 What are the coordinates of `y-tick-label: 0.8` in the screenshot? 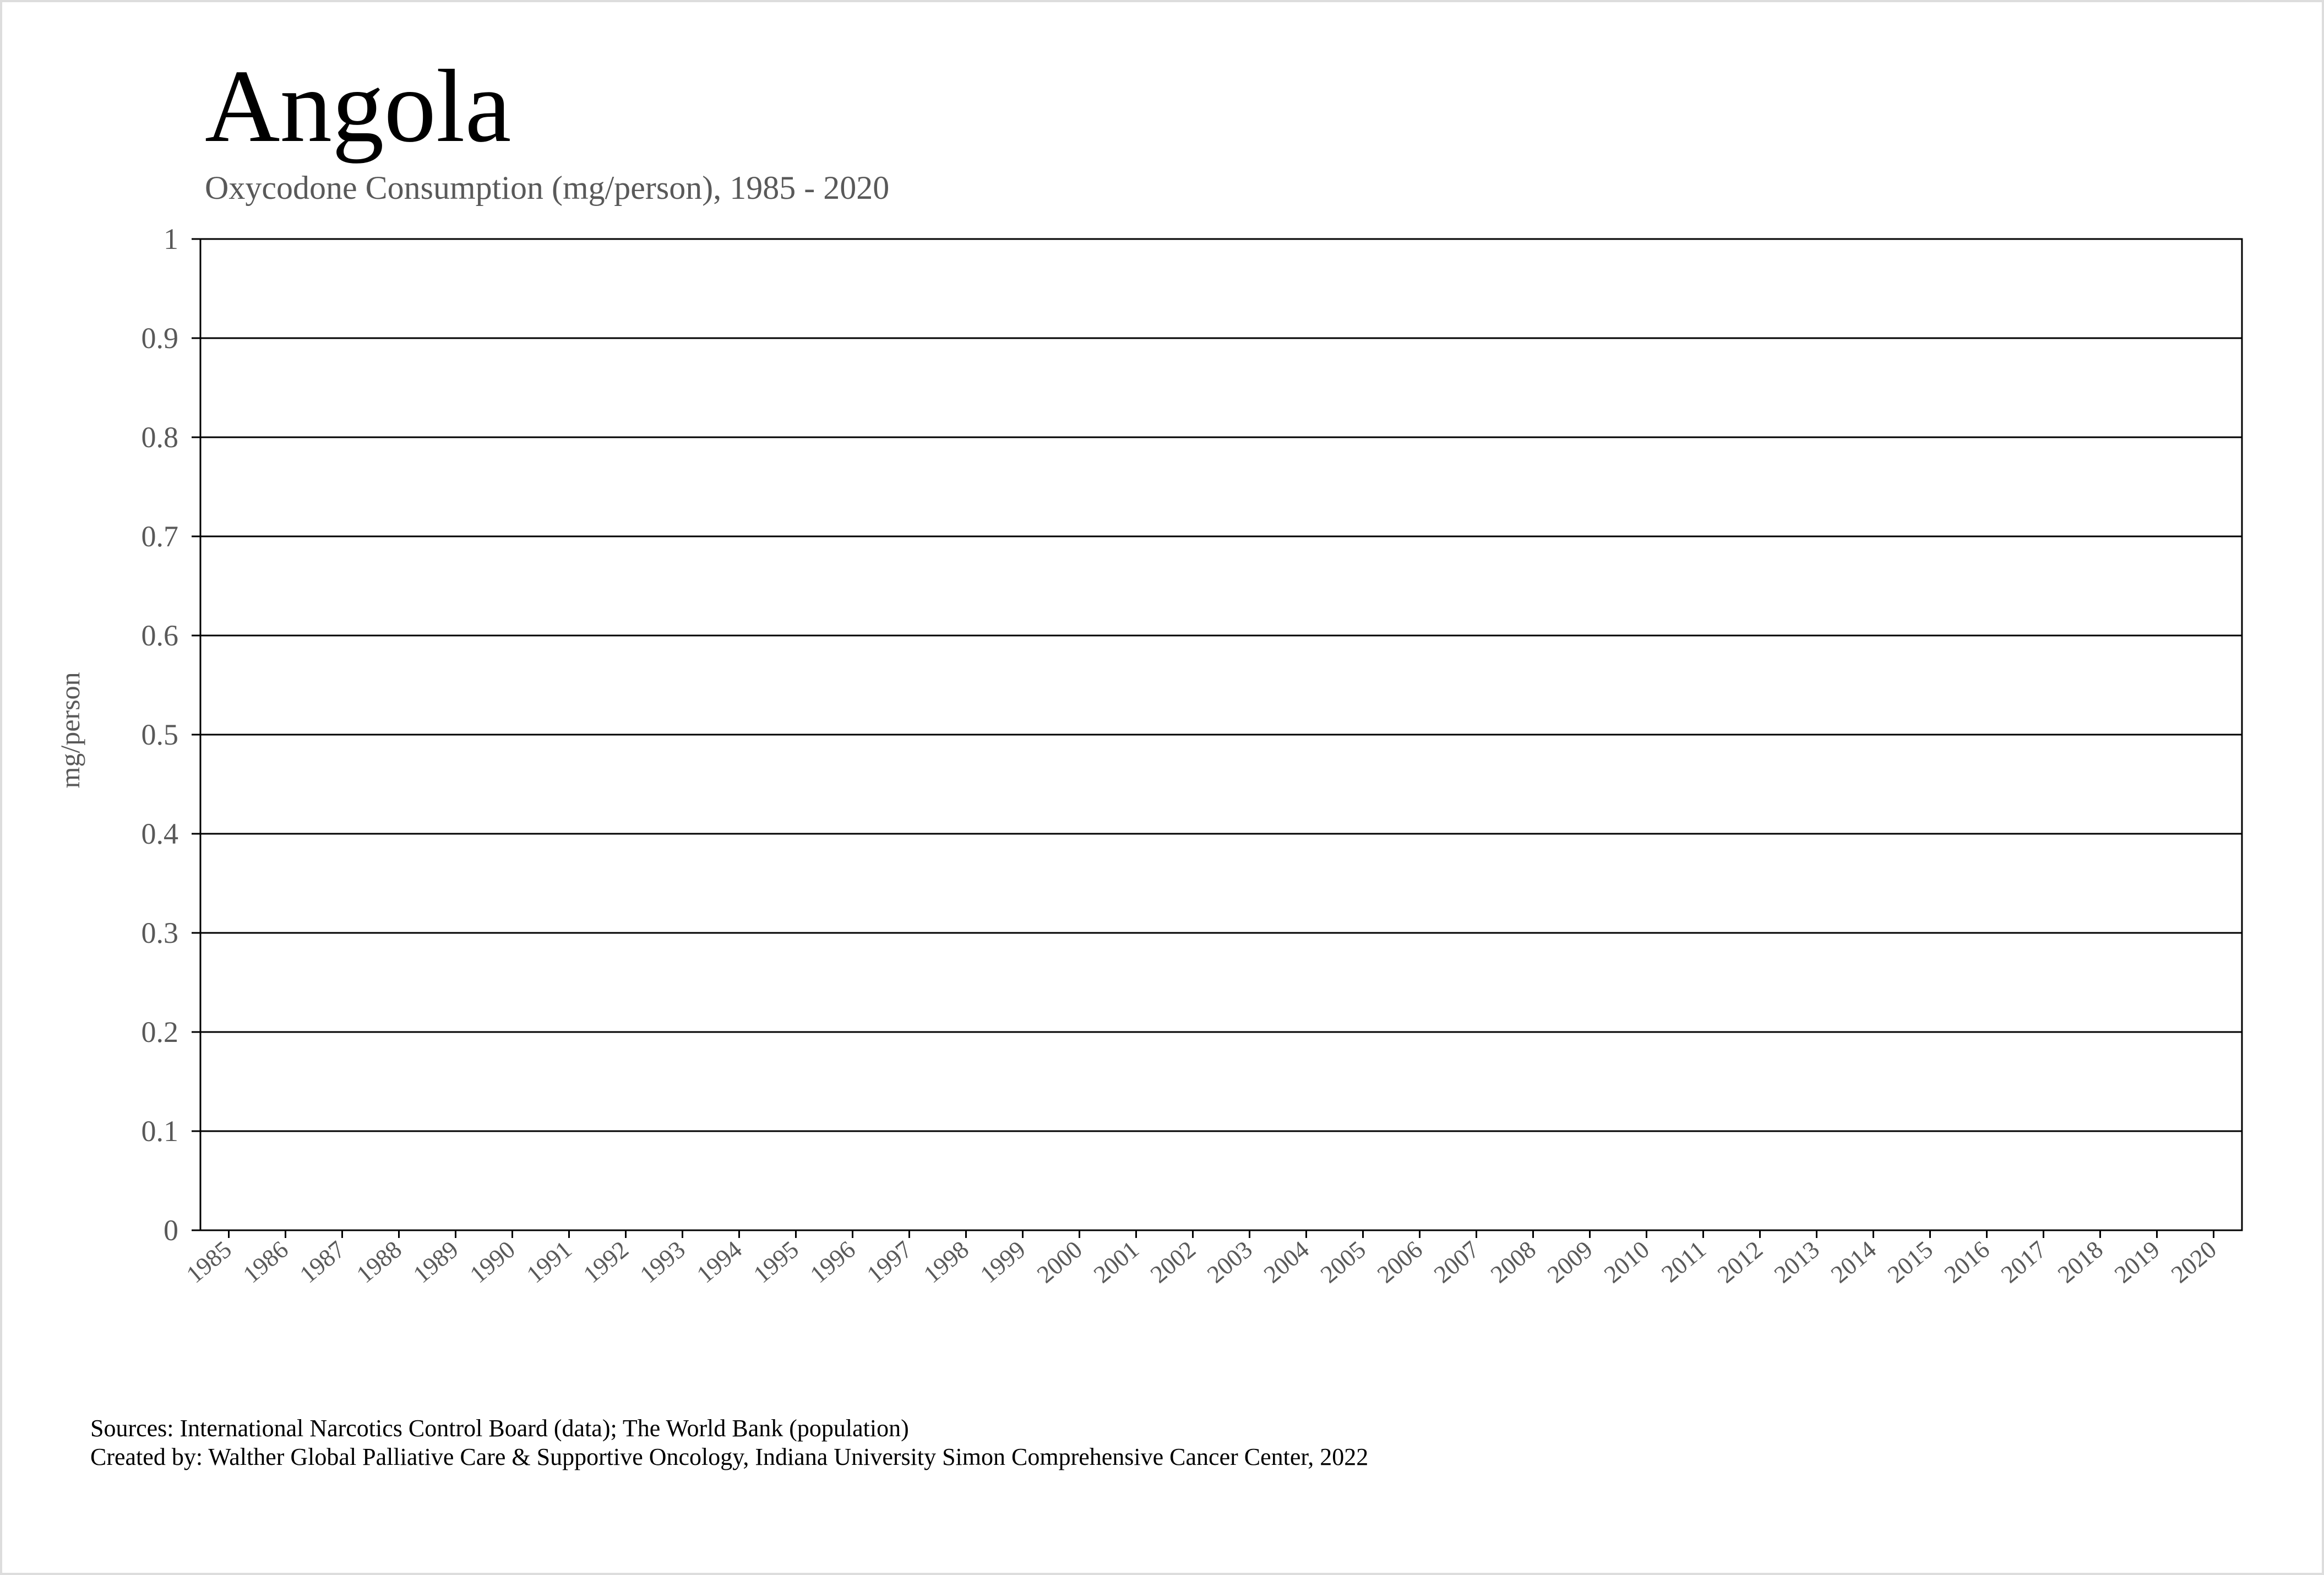 It's located at (160, 438).